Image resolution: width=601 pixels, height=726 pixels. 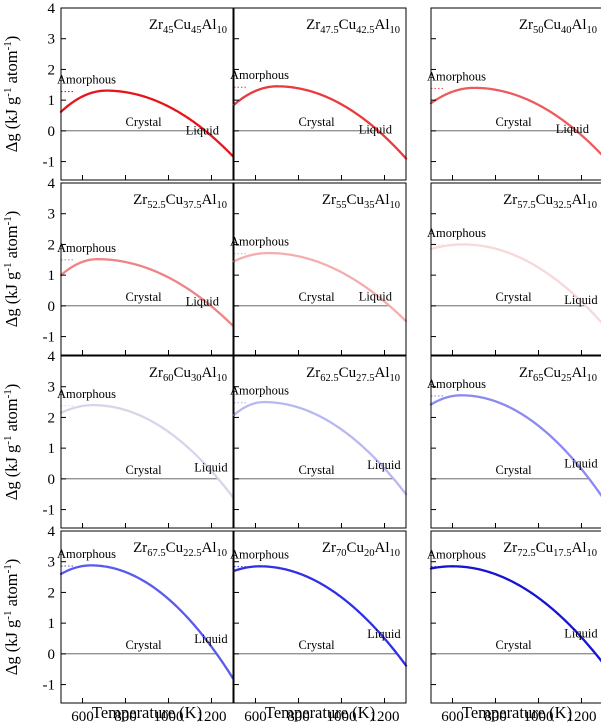 I want to click on panel: Zr47.5Cu42.5Al10 Amorphous Liquid Crystal, so click(x=319, y=94).